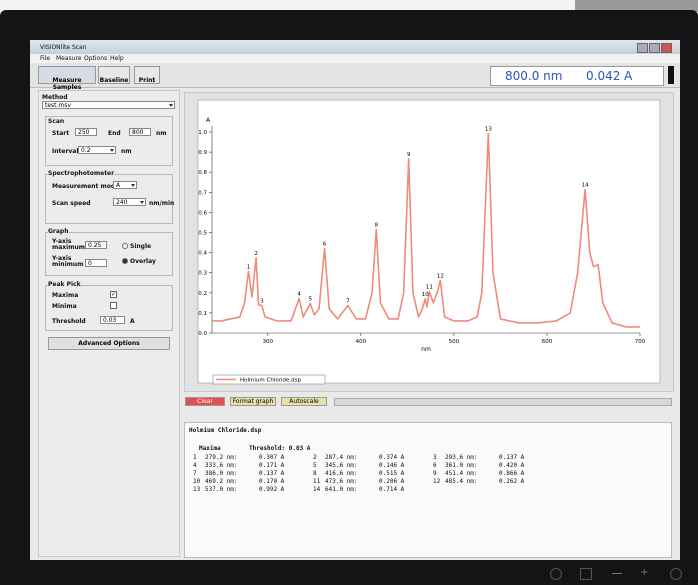 This screenshot has width=698, height=585. I want to click on group-title: Spectrophotometer, so click(81, 173).